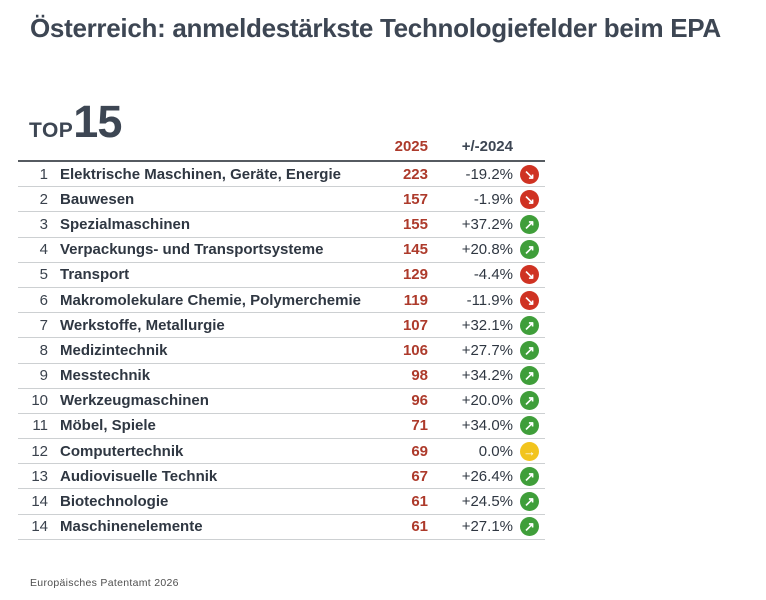 The height and width of the screenshot is (600, 766). What do you see at coordinates (142, 325) in the screenshot?
I see `name-cell: Werkstoffe, Metallurgie` at bounding box center [142, 325].